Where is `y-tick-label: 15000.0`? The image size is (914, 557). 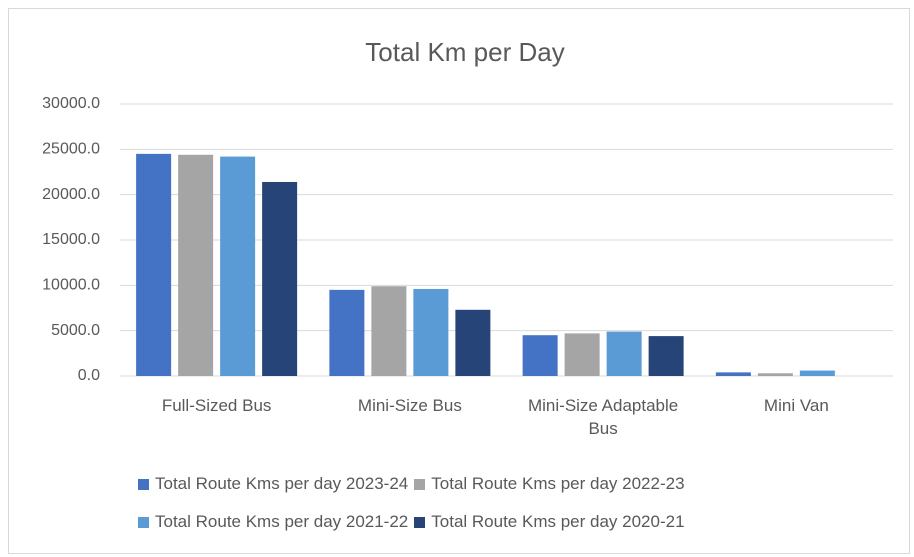
y-tick-label: 15000.0 is located at coordinates (71, 239).